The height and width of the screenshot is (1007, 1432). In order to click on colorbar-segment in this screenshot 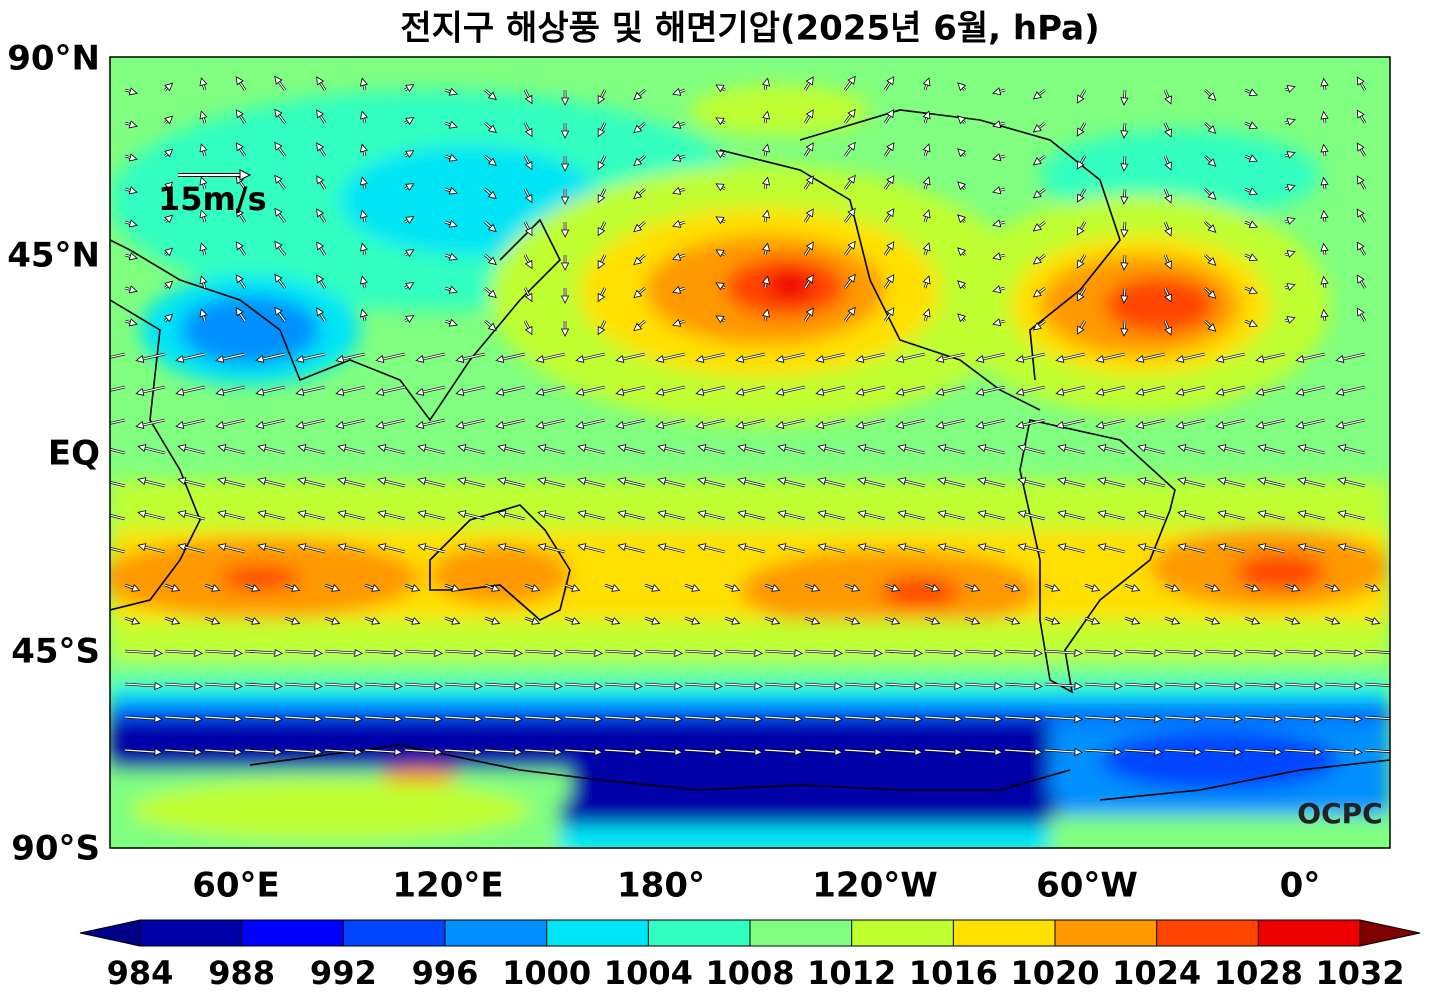, I will do `click(496, 933)`.